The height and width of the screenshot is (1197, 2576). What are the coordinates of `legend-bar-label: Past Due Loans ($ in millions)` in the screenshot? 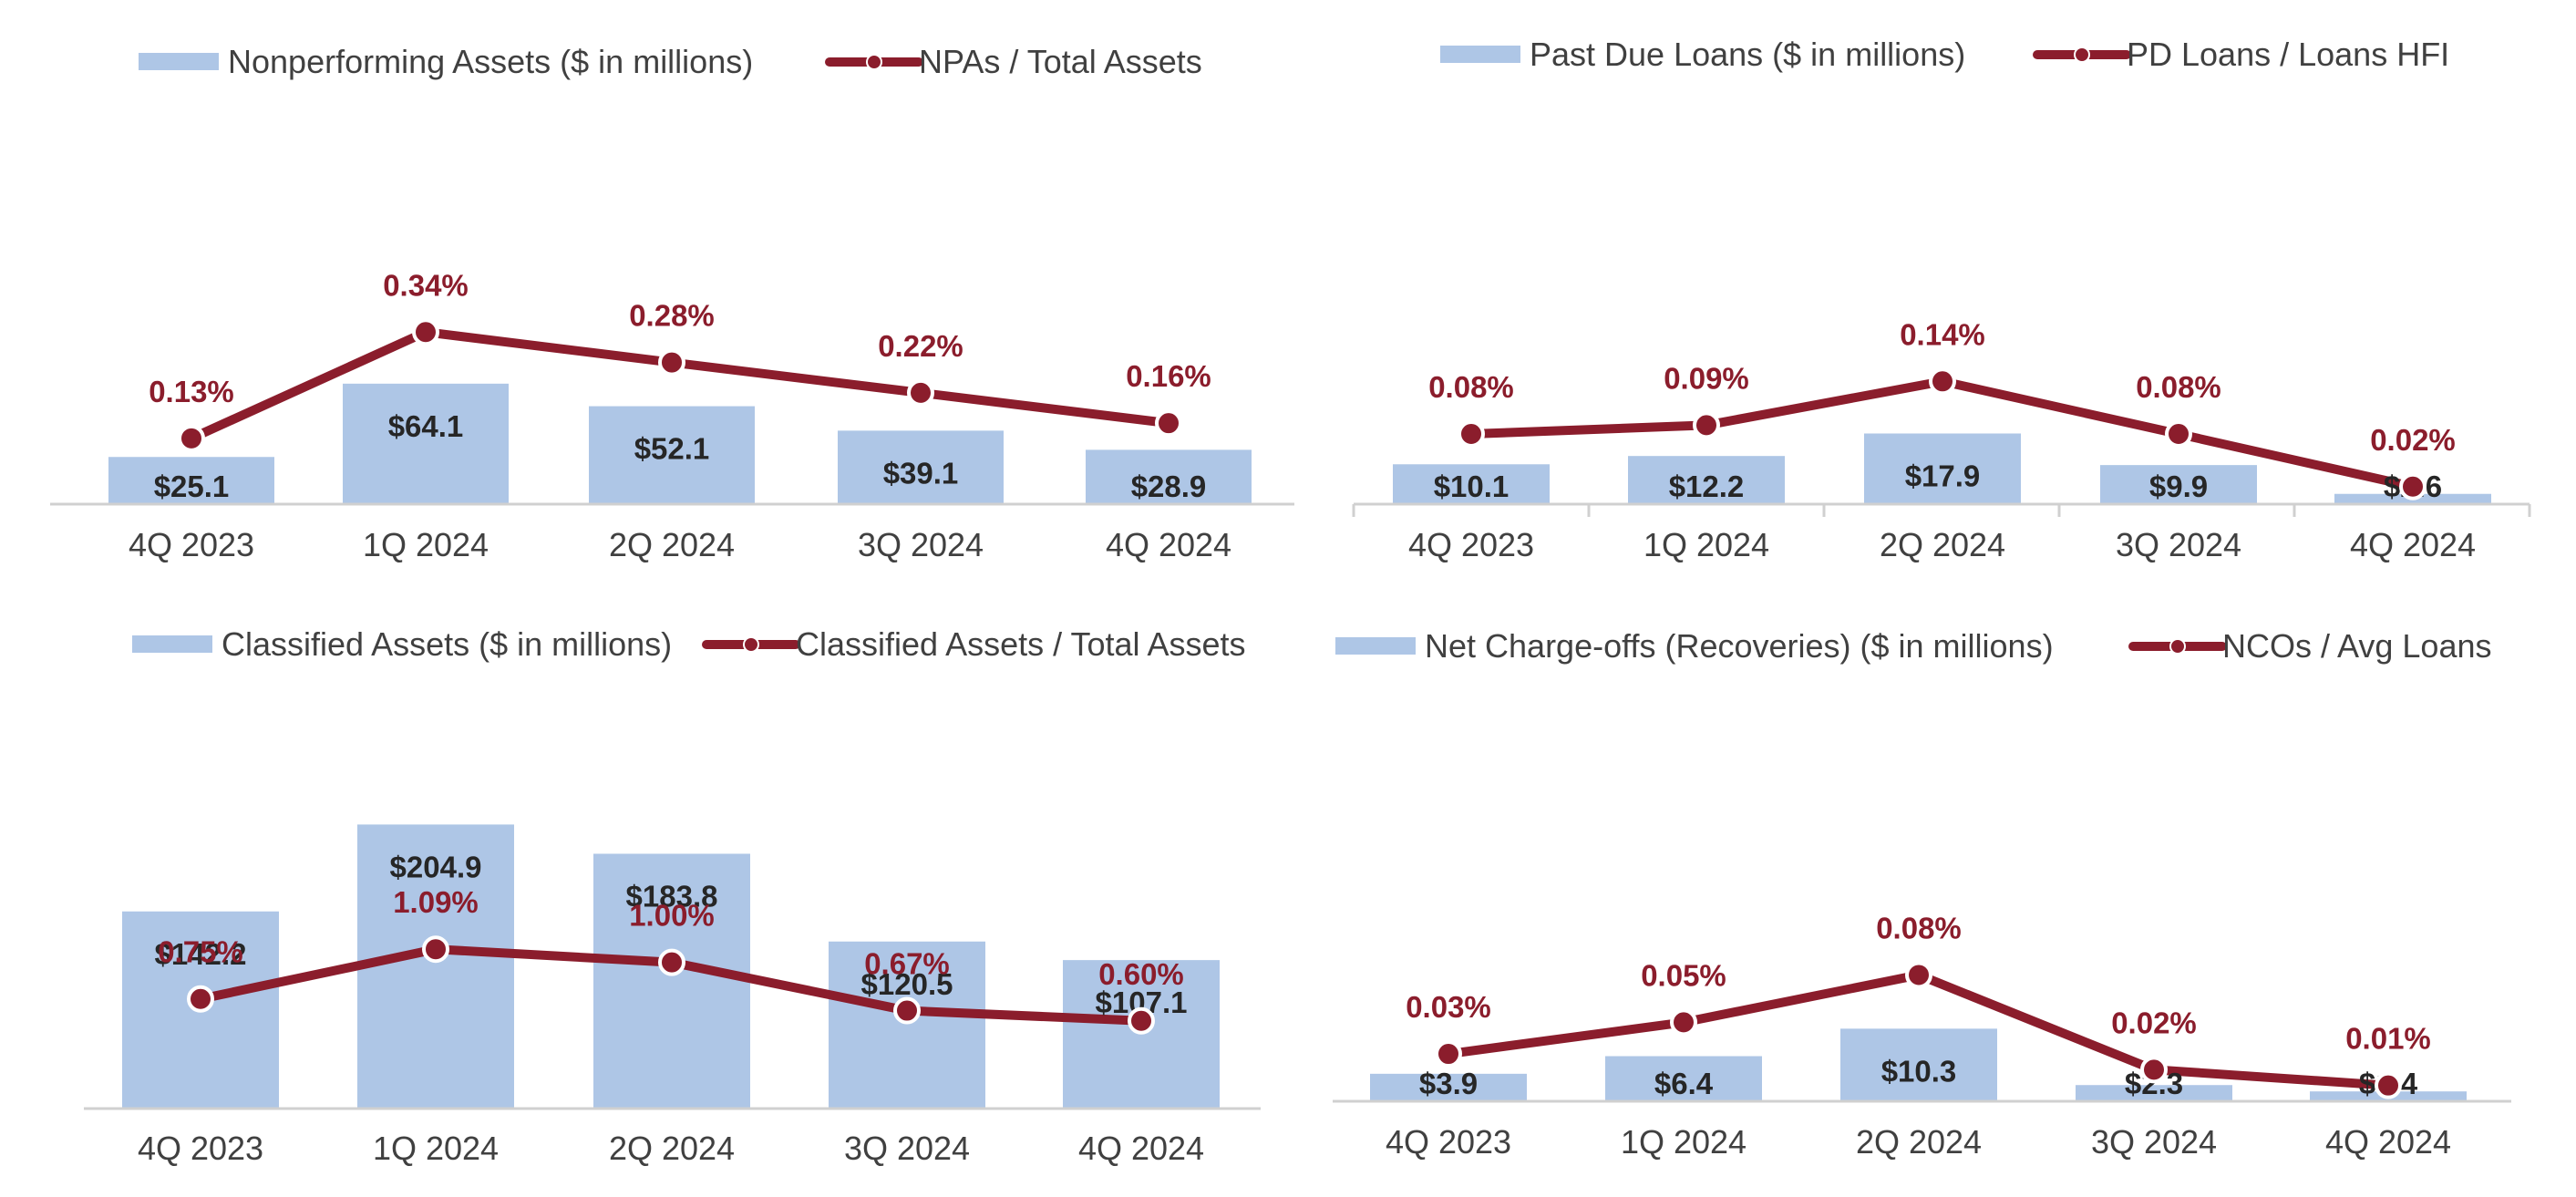 It's located at (1747, 54).